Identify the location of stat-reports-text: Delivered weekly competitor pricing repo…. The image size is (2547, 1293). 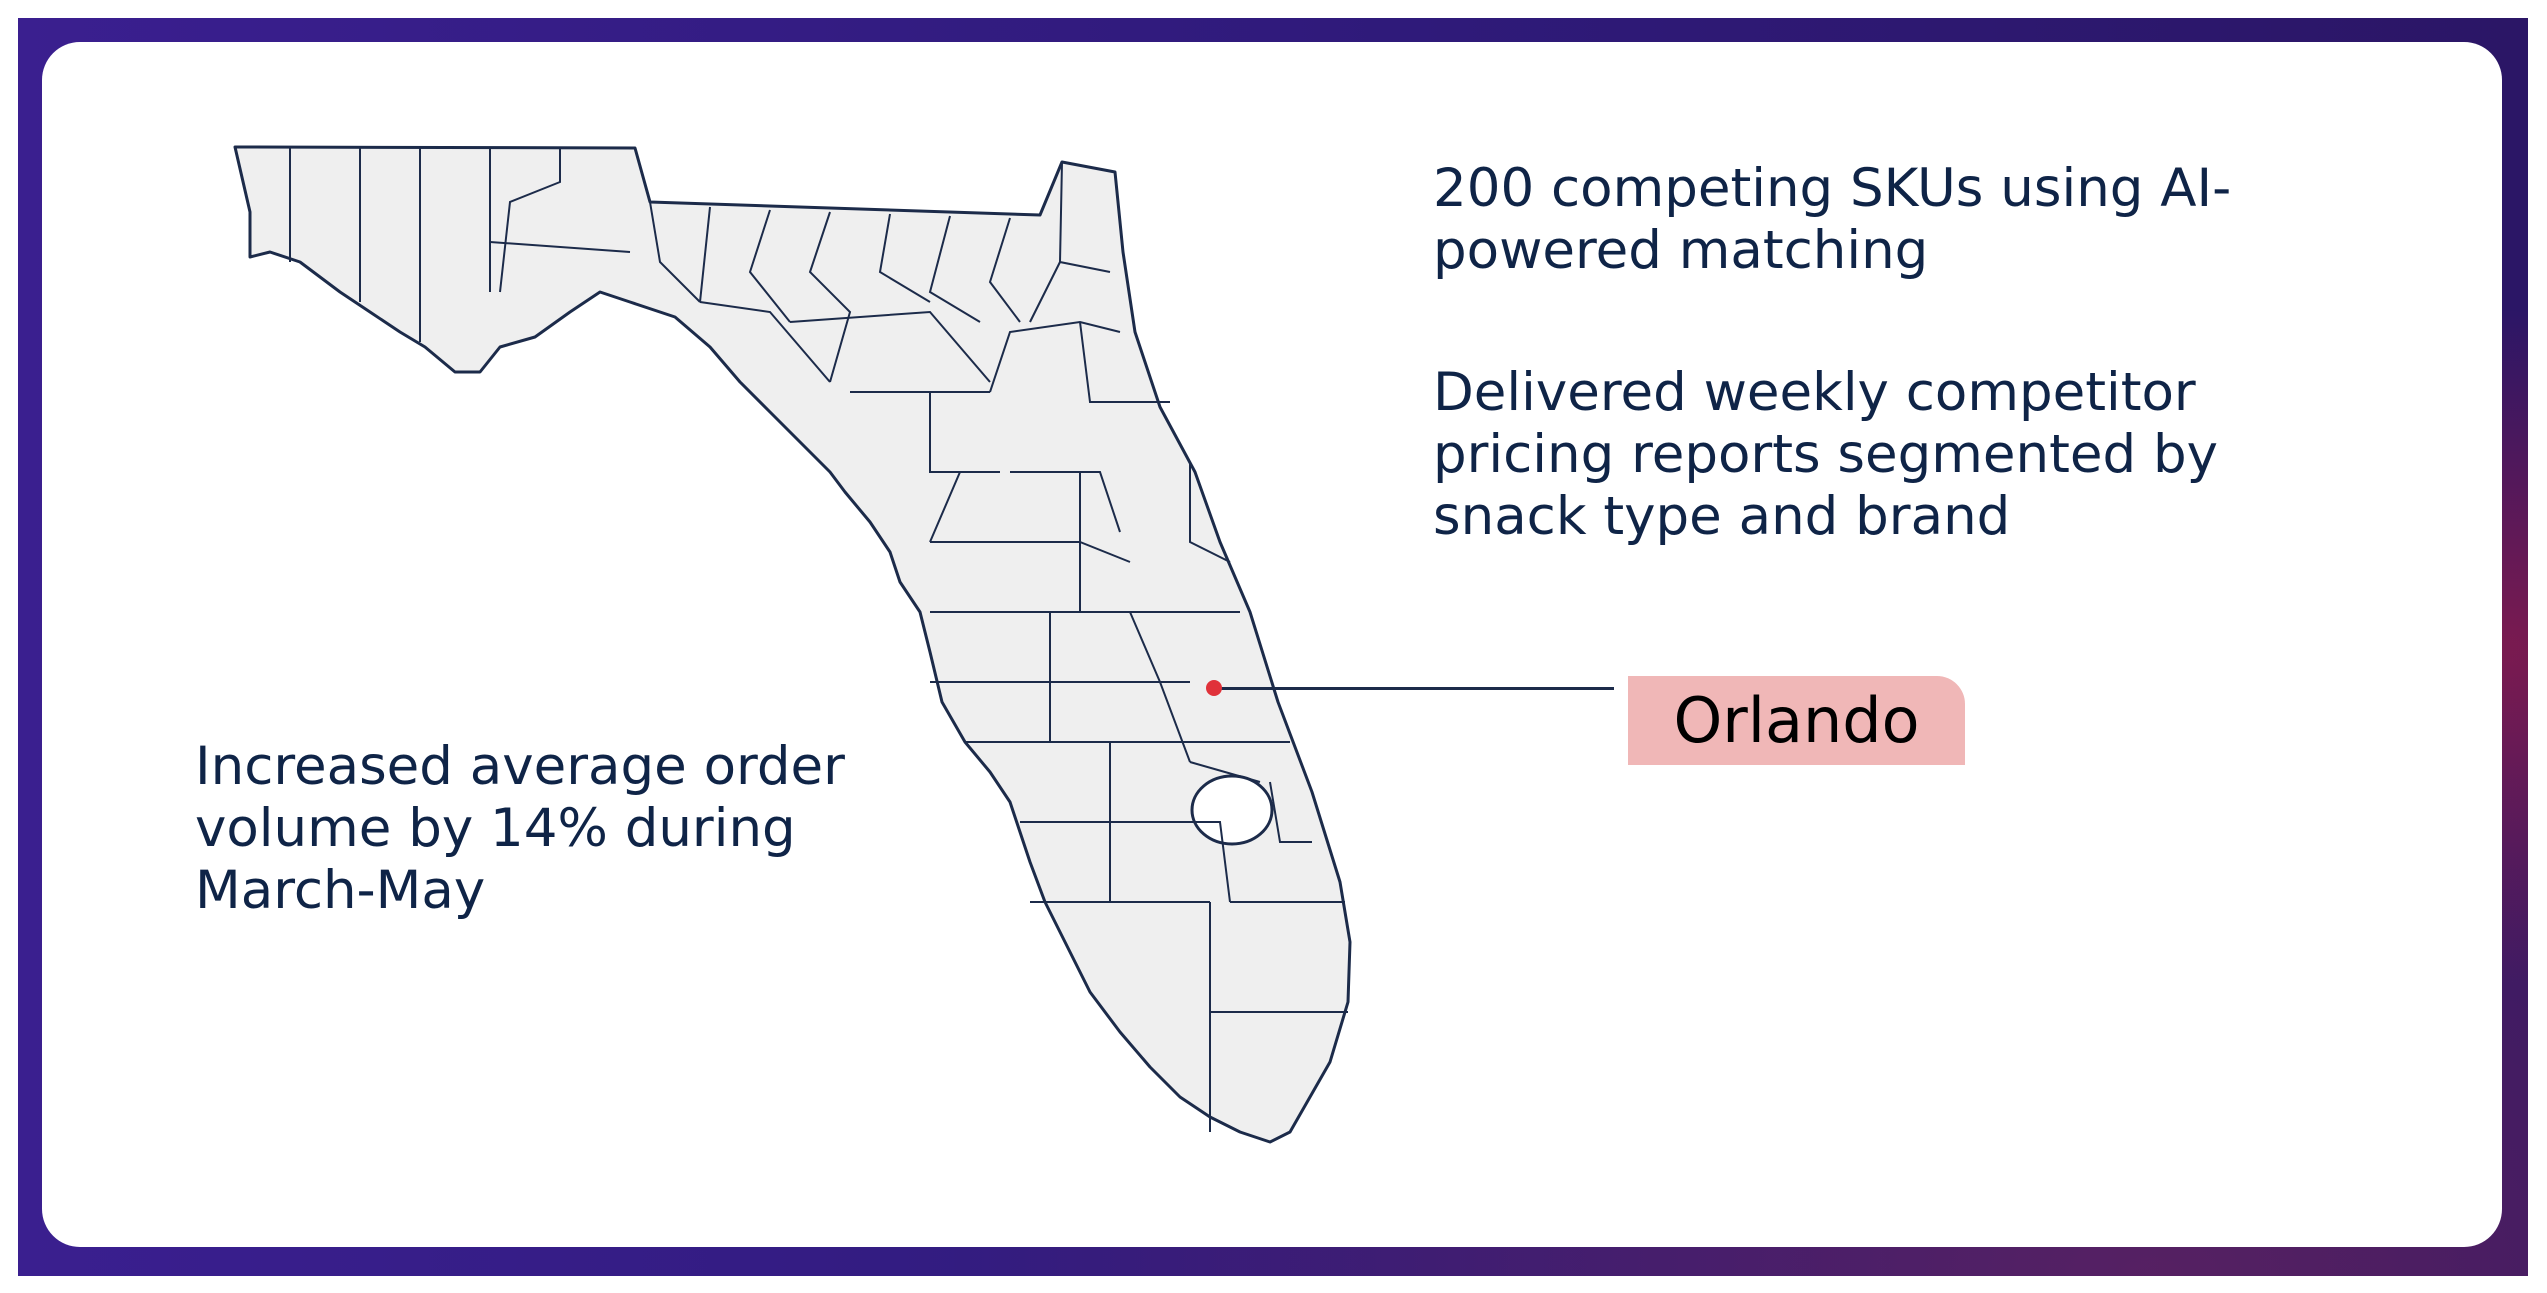
(1826, 454).